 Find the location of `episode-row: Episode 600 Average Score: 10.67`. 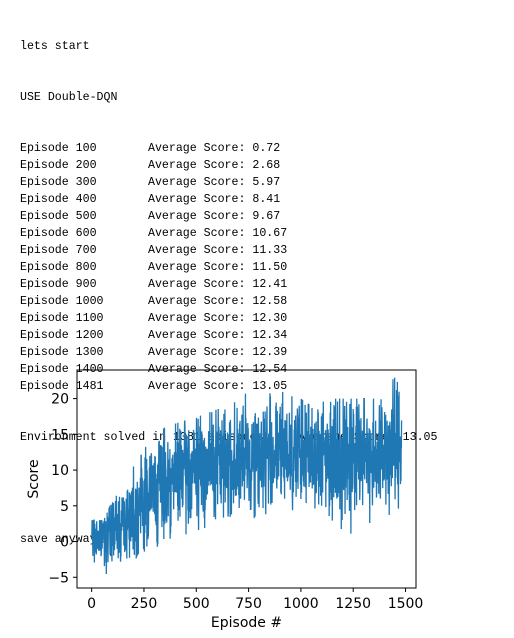

episode-row: Episode 600 Average Score: 10.67 is located at coordinates (228, 233).